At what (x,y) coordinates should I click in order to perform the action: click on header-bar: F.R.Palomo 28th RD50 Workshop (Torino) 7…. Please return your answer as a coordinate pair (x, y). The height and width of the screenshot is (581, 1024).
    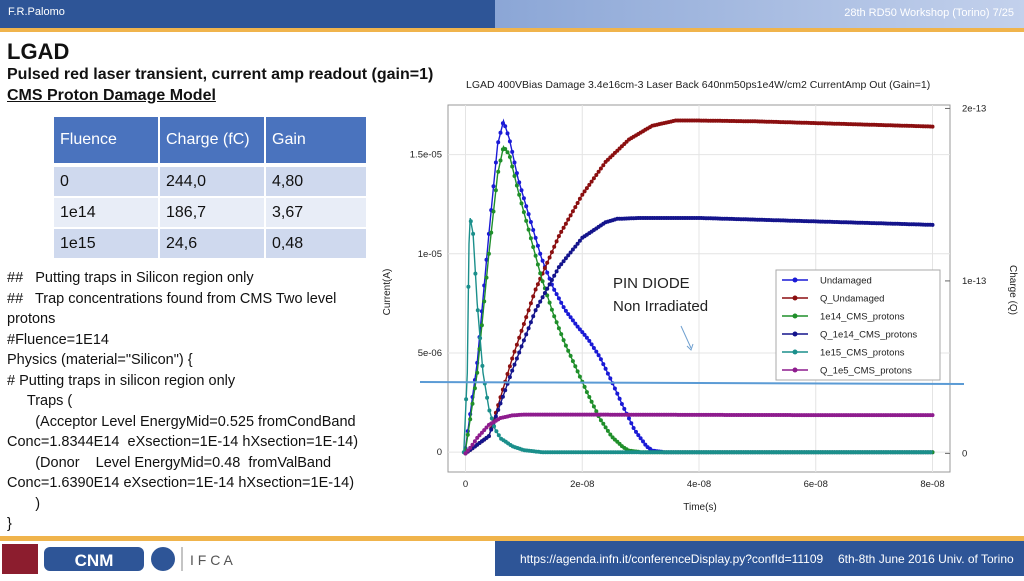
    Looking at the image, I should click on (512, 16).